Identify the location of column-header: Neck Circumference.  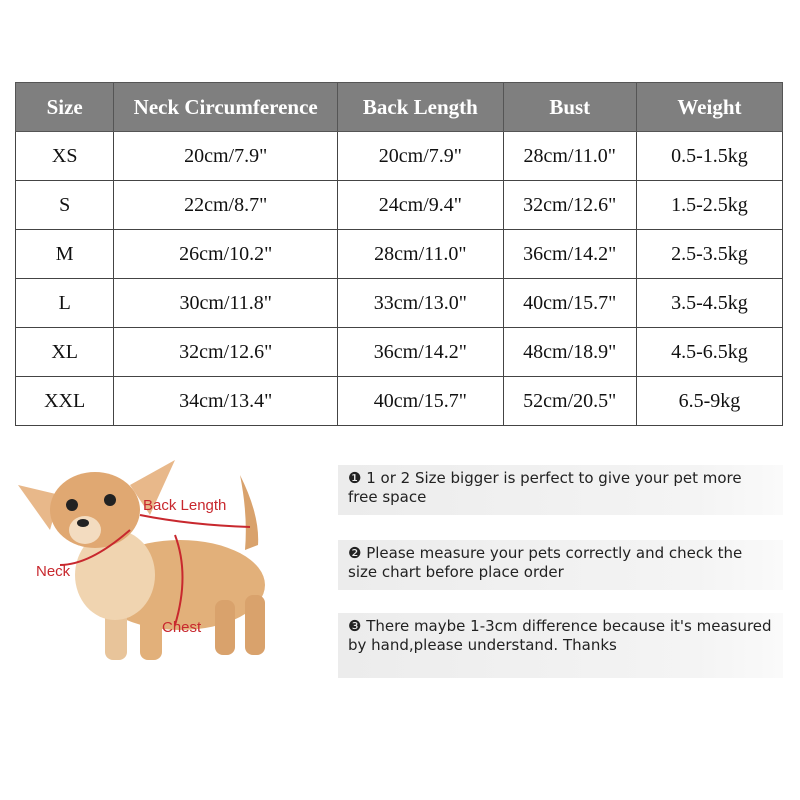
(226, 107).